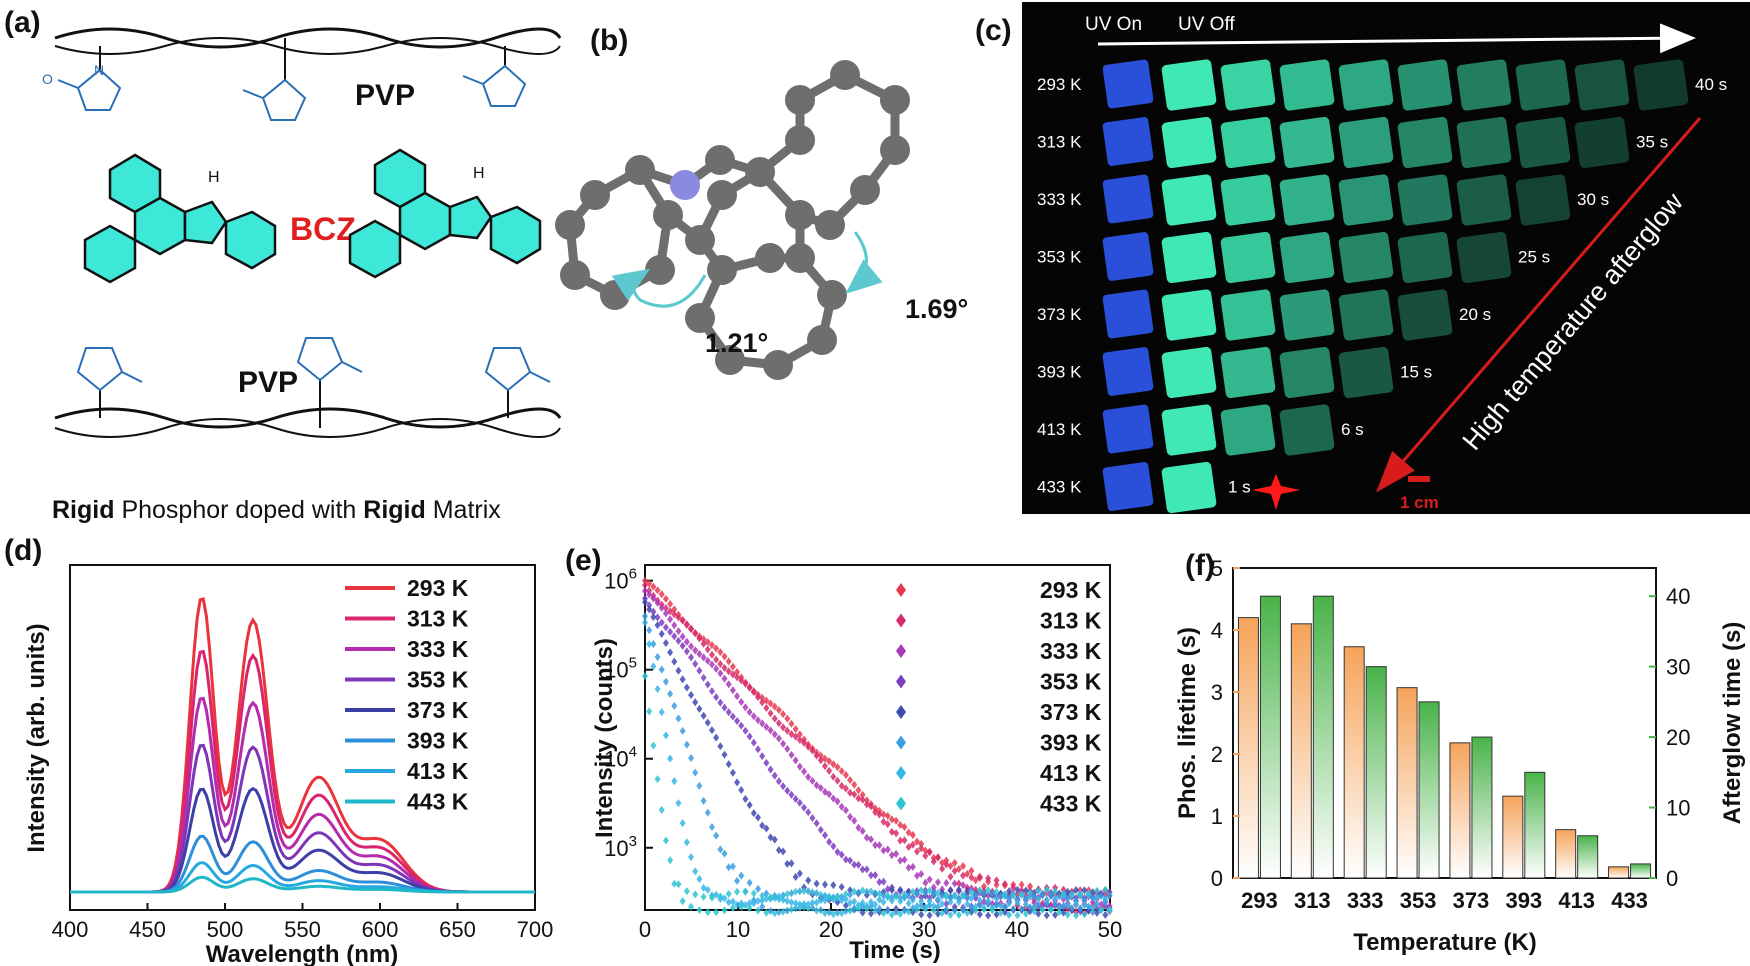 The width and height of the screenshot is (1750, 966). What do you see at coordinates (1419, 479) in the screenshot?
I see `scale-bar` at bounding box center [1419, 479].